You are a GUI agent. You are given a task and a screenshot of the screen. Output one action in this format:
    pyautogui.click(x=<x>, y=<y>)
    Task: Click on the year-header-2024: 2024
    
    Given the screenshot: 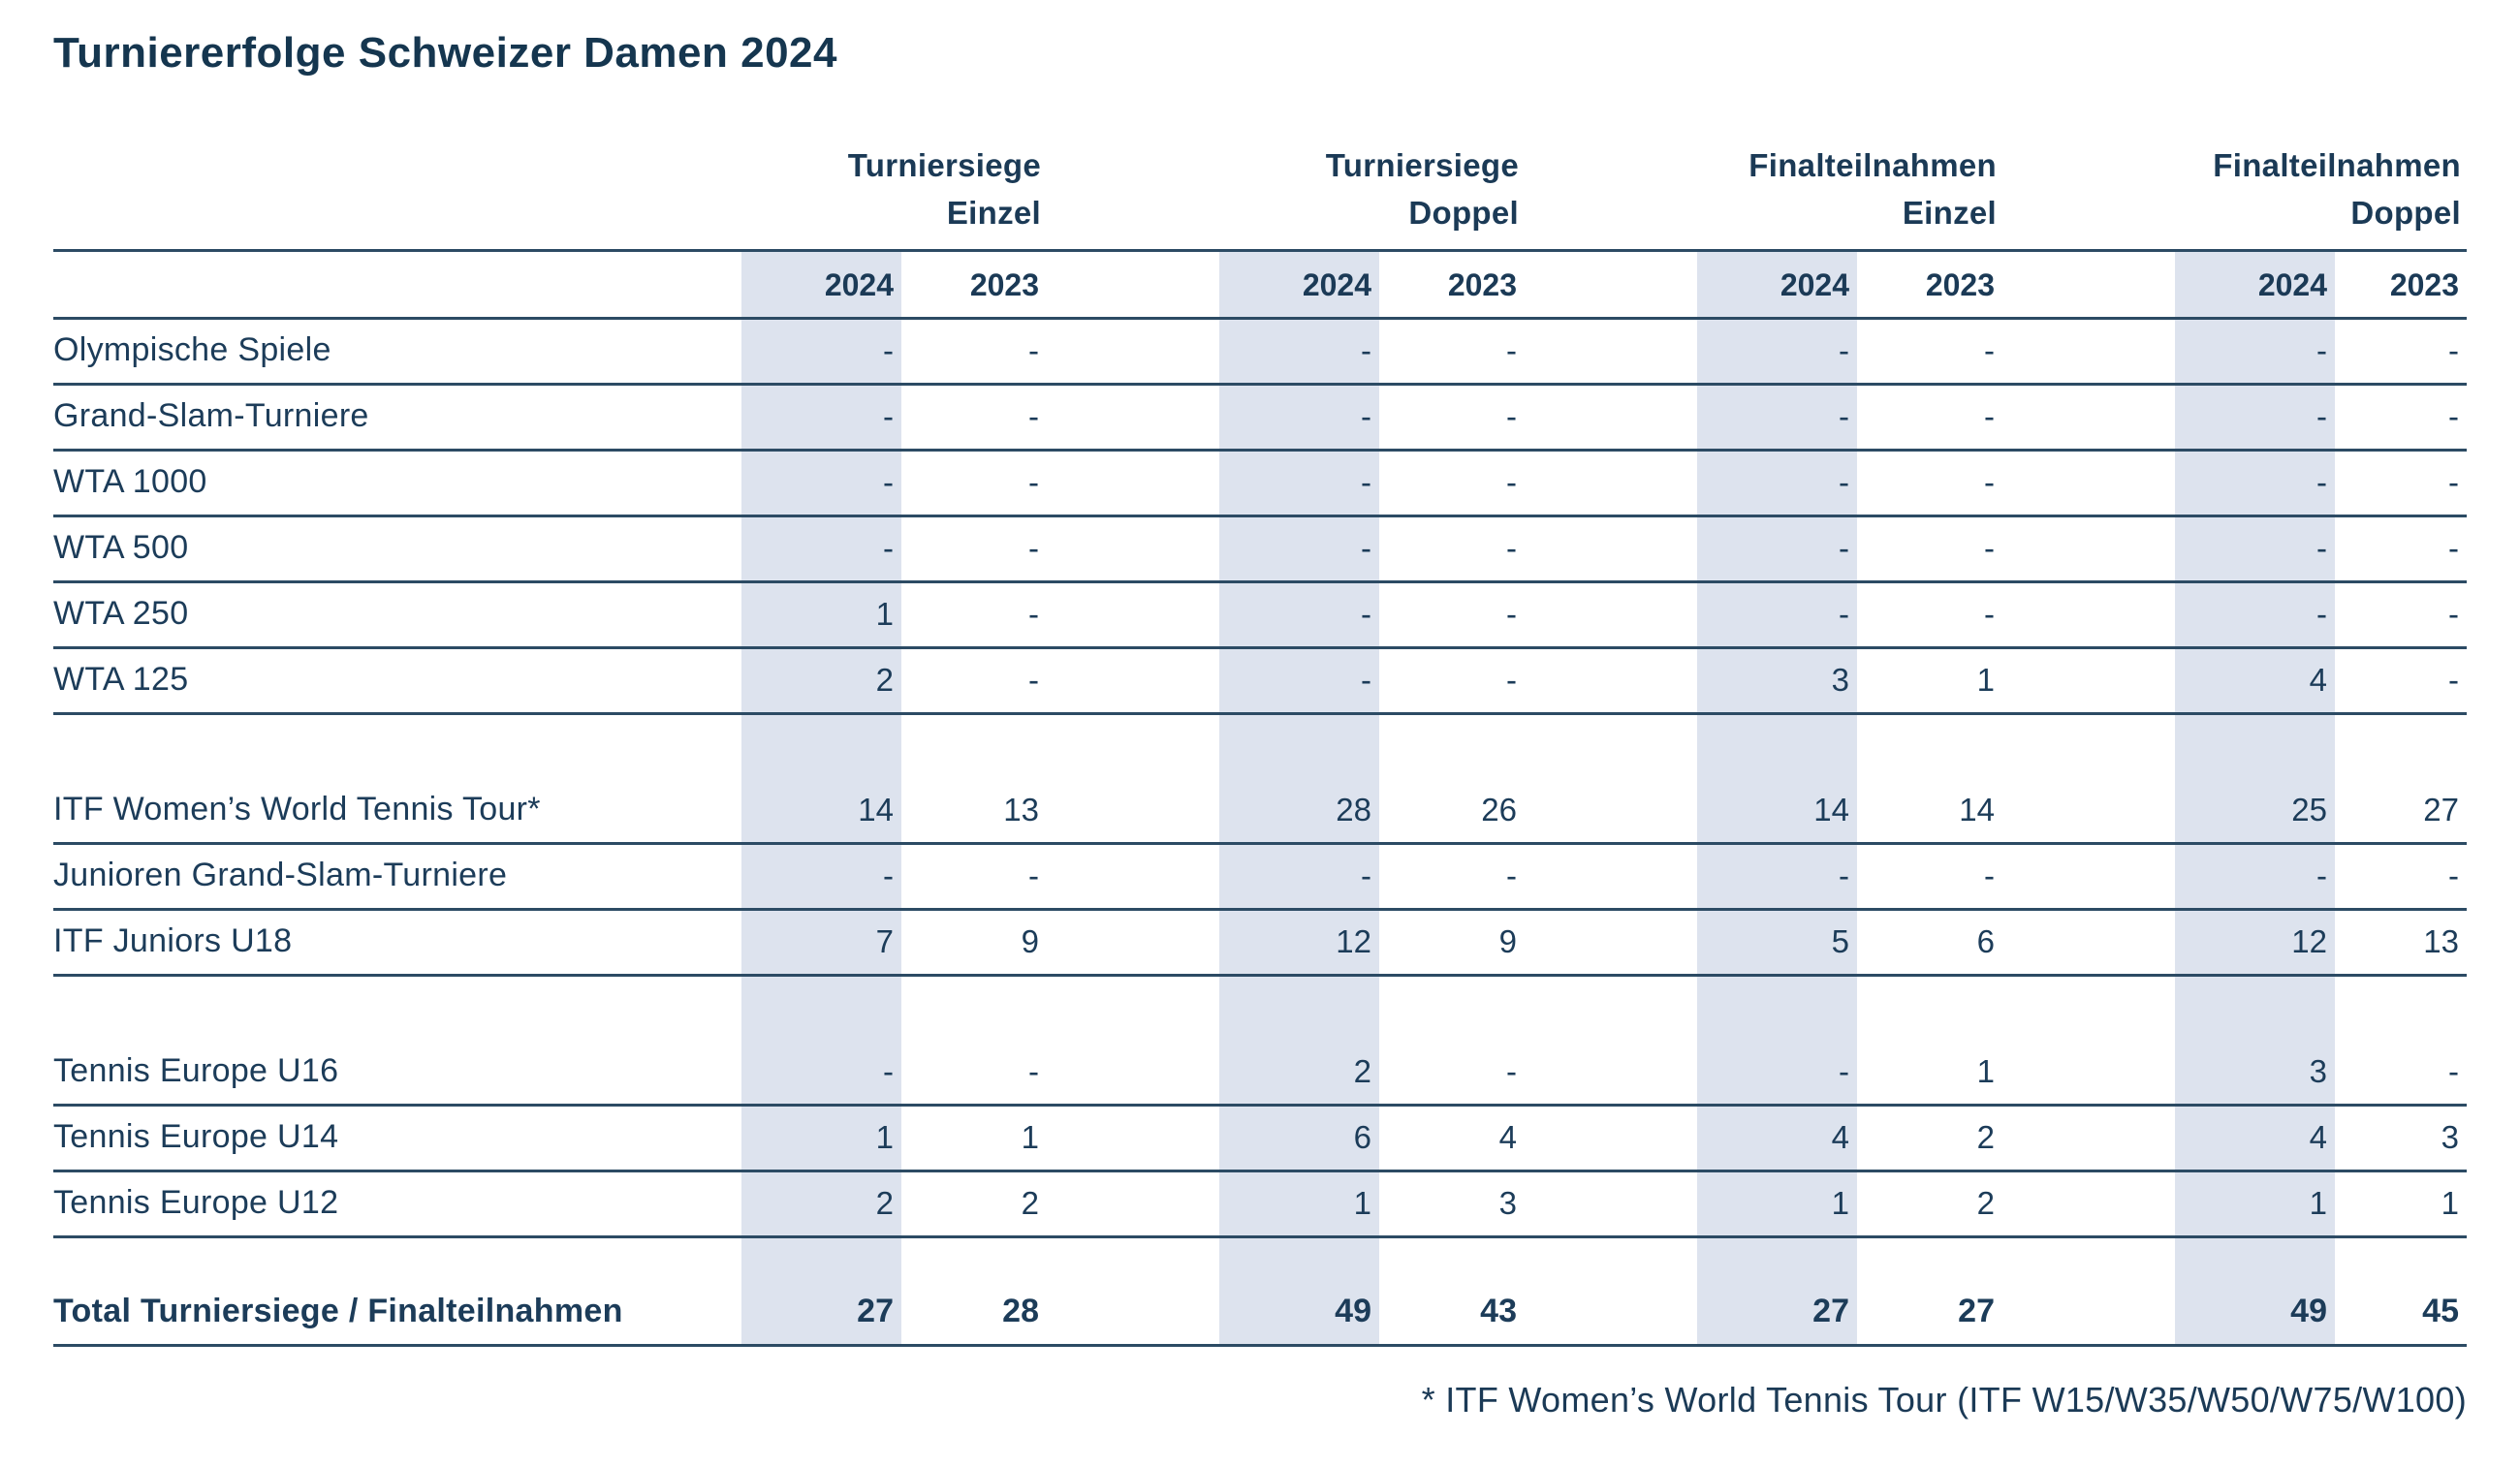 What is the action you would take?
    pyautogui.click(x=1777, y=285)
    